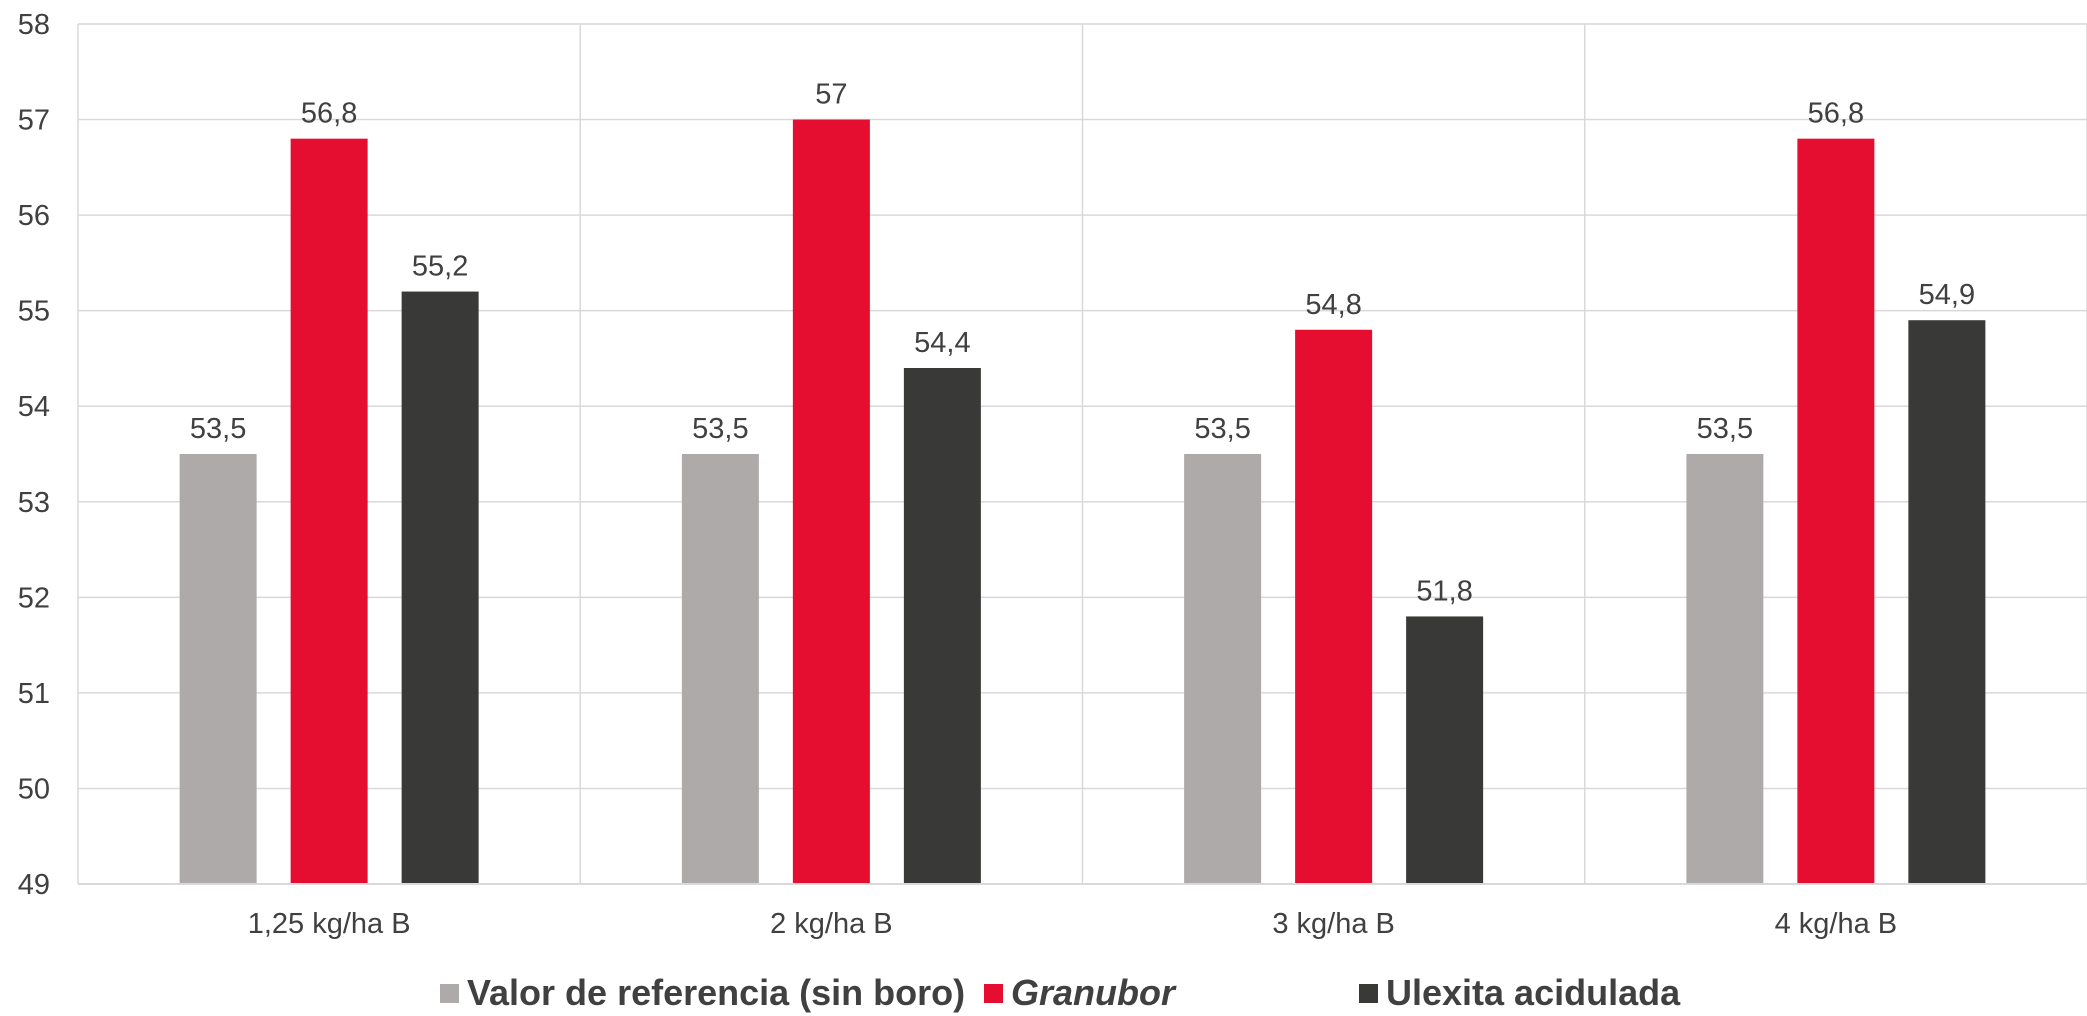  I want to click on x-tick-label: 3 kg/ha B, so click(1333, 924).